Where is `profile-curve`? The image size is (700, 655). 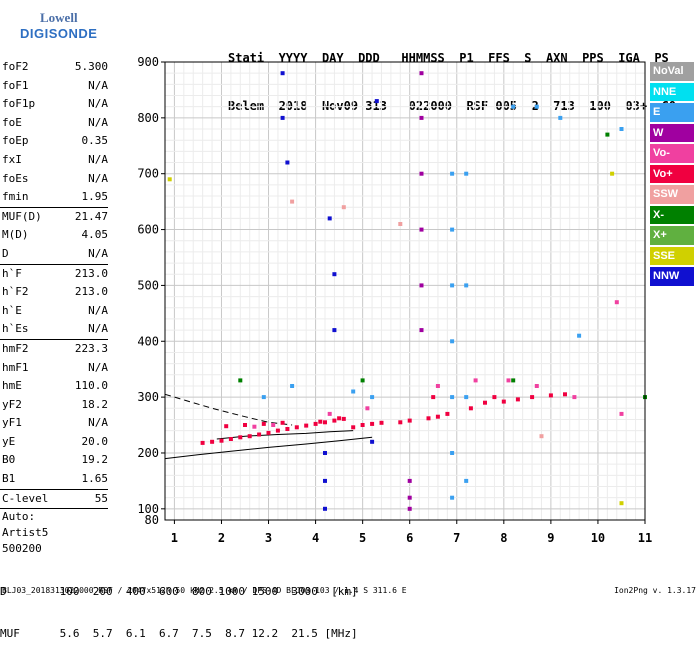
profile-curve is located at coordinates (228, 409).